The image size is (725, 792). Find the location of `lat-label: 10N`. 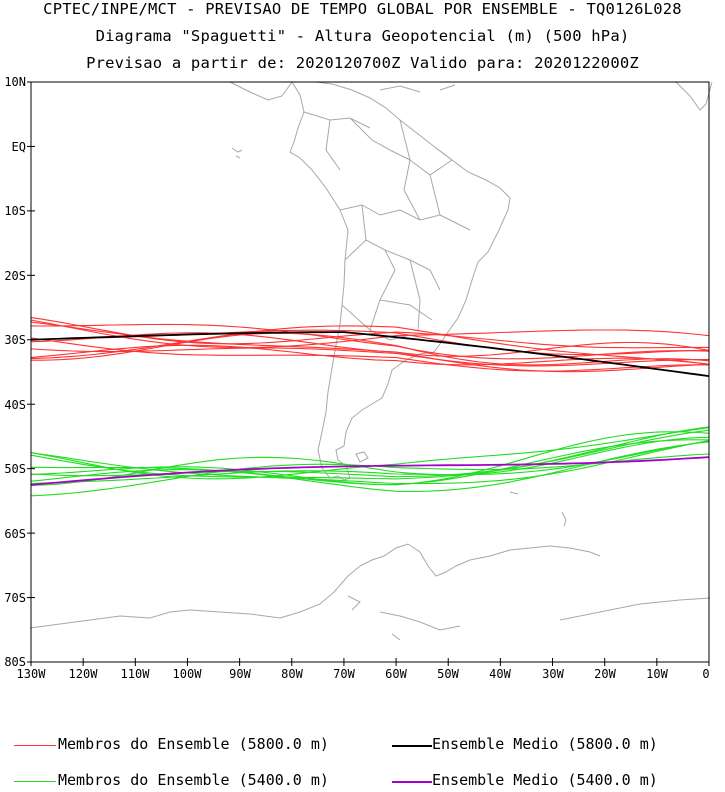

lat-label: 10N is located at coordinates (15, 82).